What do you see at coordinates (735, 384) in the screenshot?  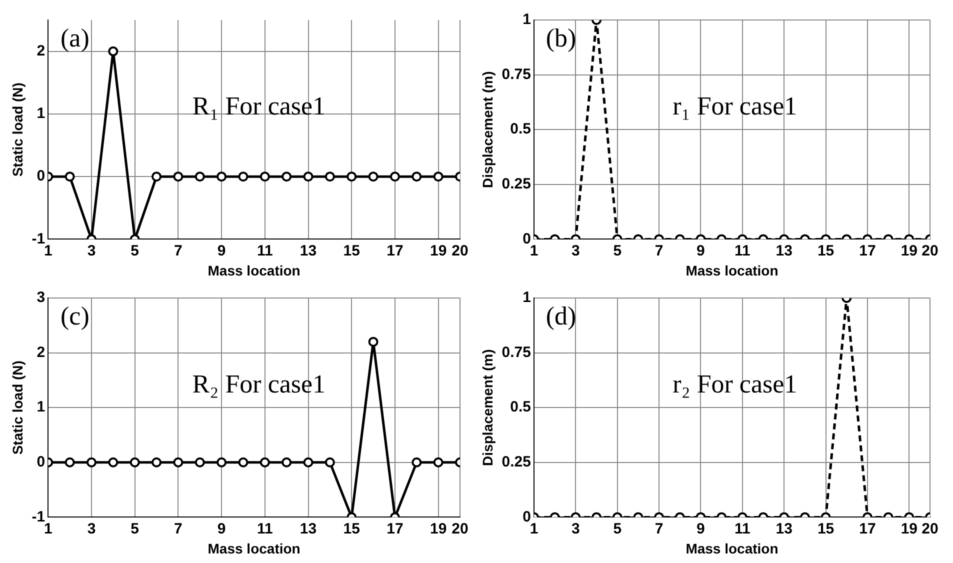 I see `annotation: r₂ For case1` at bounding box center [735, 384].